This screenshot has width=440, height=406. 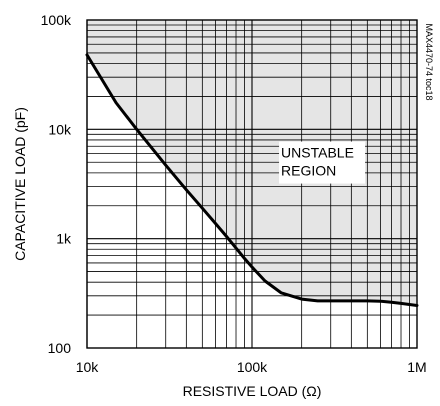 I want to click on y-tick-label: 10k, so click(x=60, y=129).